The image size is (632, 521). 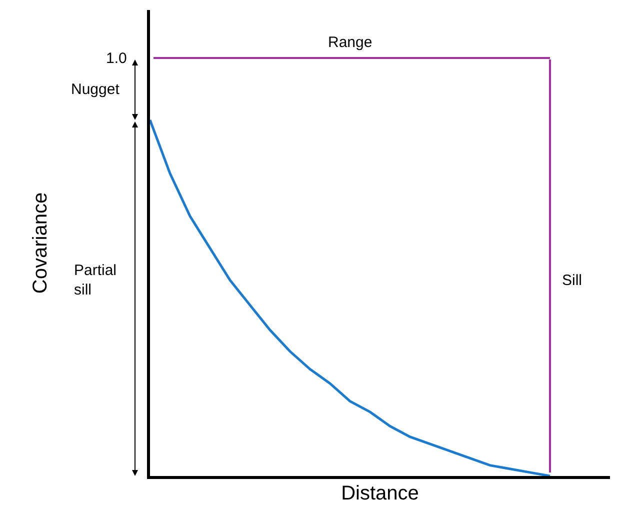 I want to click on x-axis-title: Distance, so click(x=380, y=493).